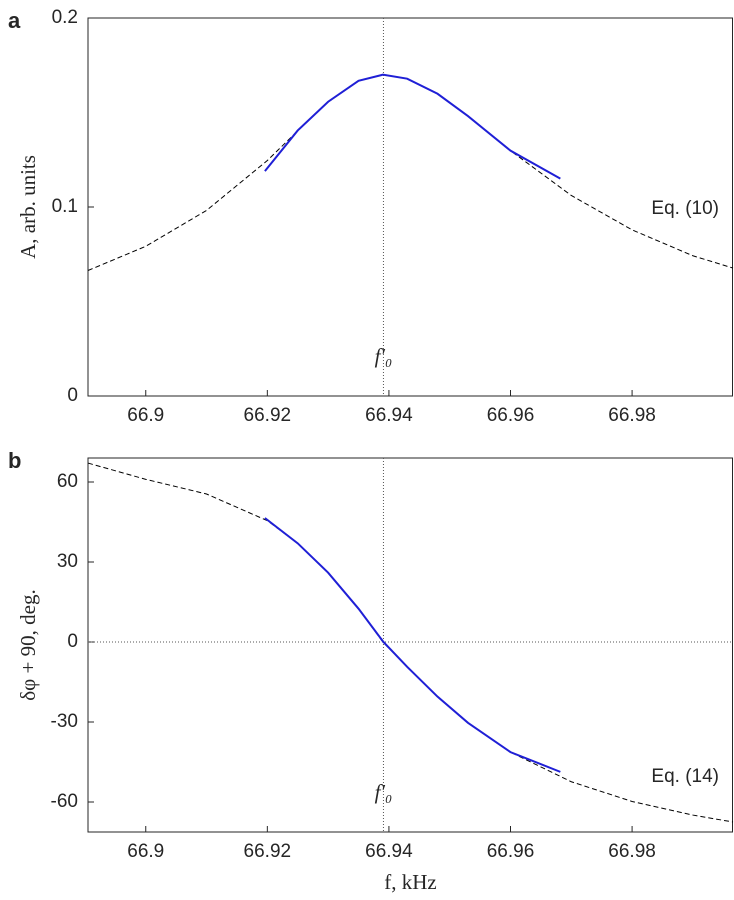 This screenshot has width=734, height=900. What do you see at coordinates (28, 207) in the screenshot?
I see `y-axis-label: A, arb. units` at bounding box center [28, 207].